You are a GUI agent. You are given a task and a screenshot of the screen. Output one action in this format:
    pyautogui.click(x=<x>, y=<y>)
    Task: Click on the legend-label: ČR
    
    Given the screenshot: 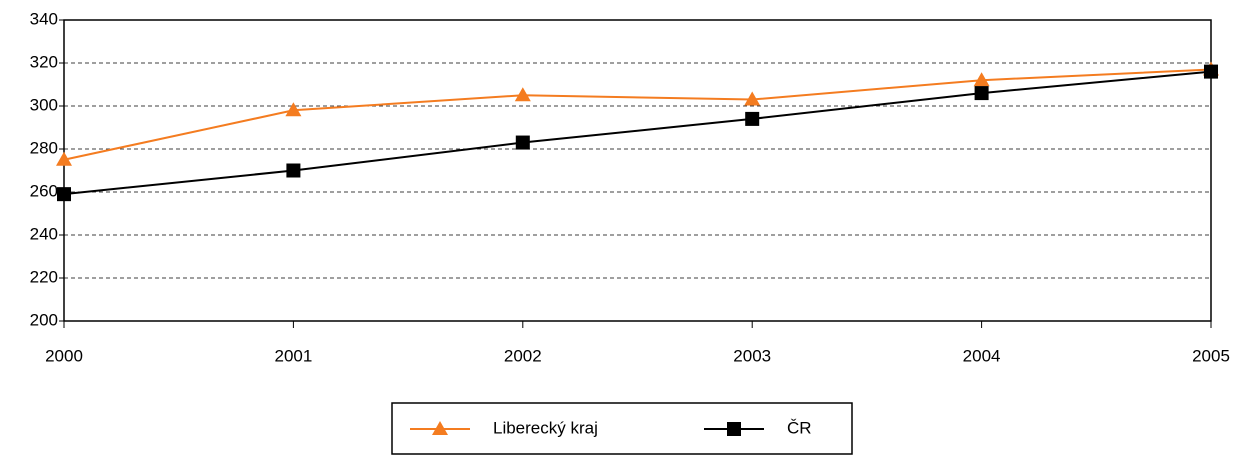 What is the action you would take?
    pyautogui.click(x=799, y=427)
    